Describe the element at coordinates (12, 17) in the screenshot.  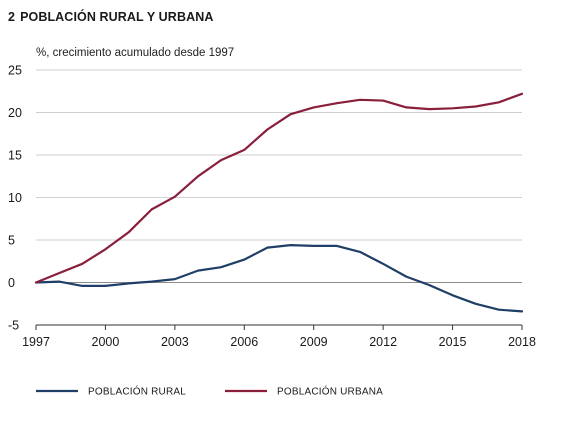
I see `chart-number: 2` at that location.